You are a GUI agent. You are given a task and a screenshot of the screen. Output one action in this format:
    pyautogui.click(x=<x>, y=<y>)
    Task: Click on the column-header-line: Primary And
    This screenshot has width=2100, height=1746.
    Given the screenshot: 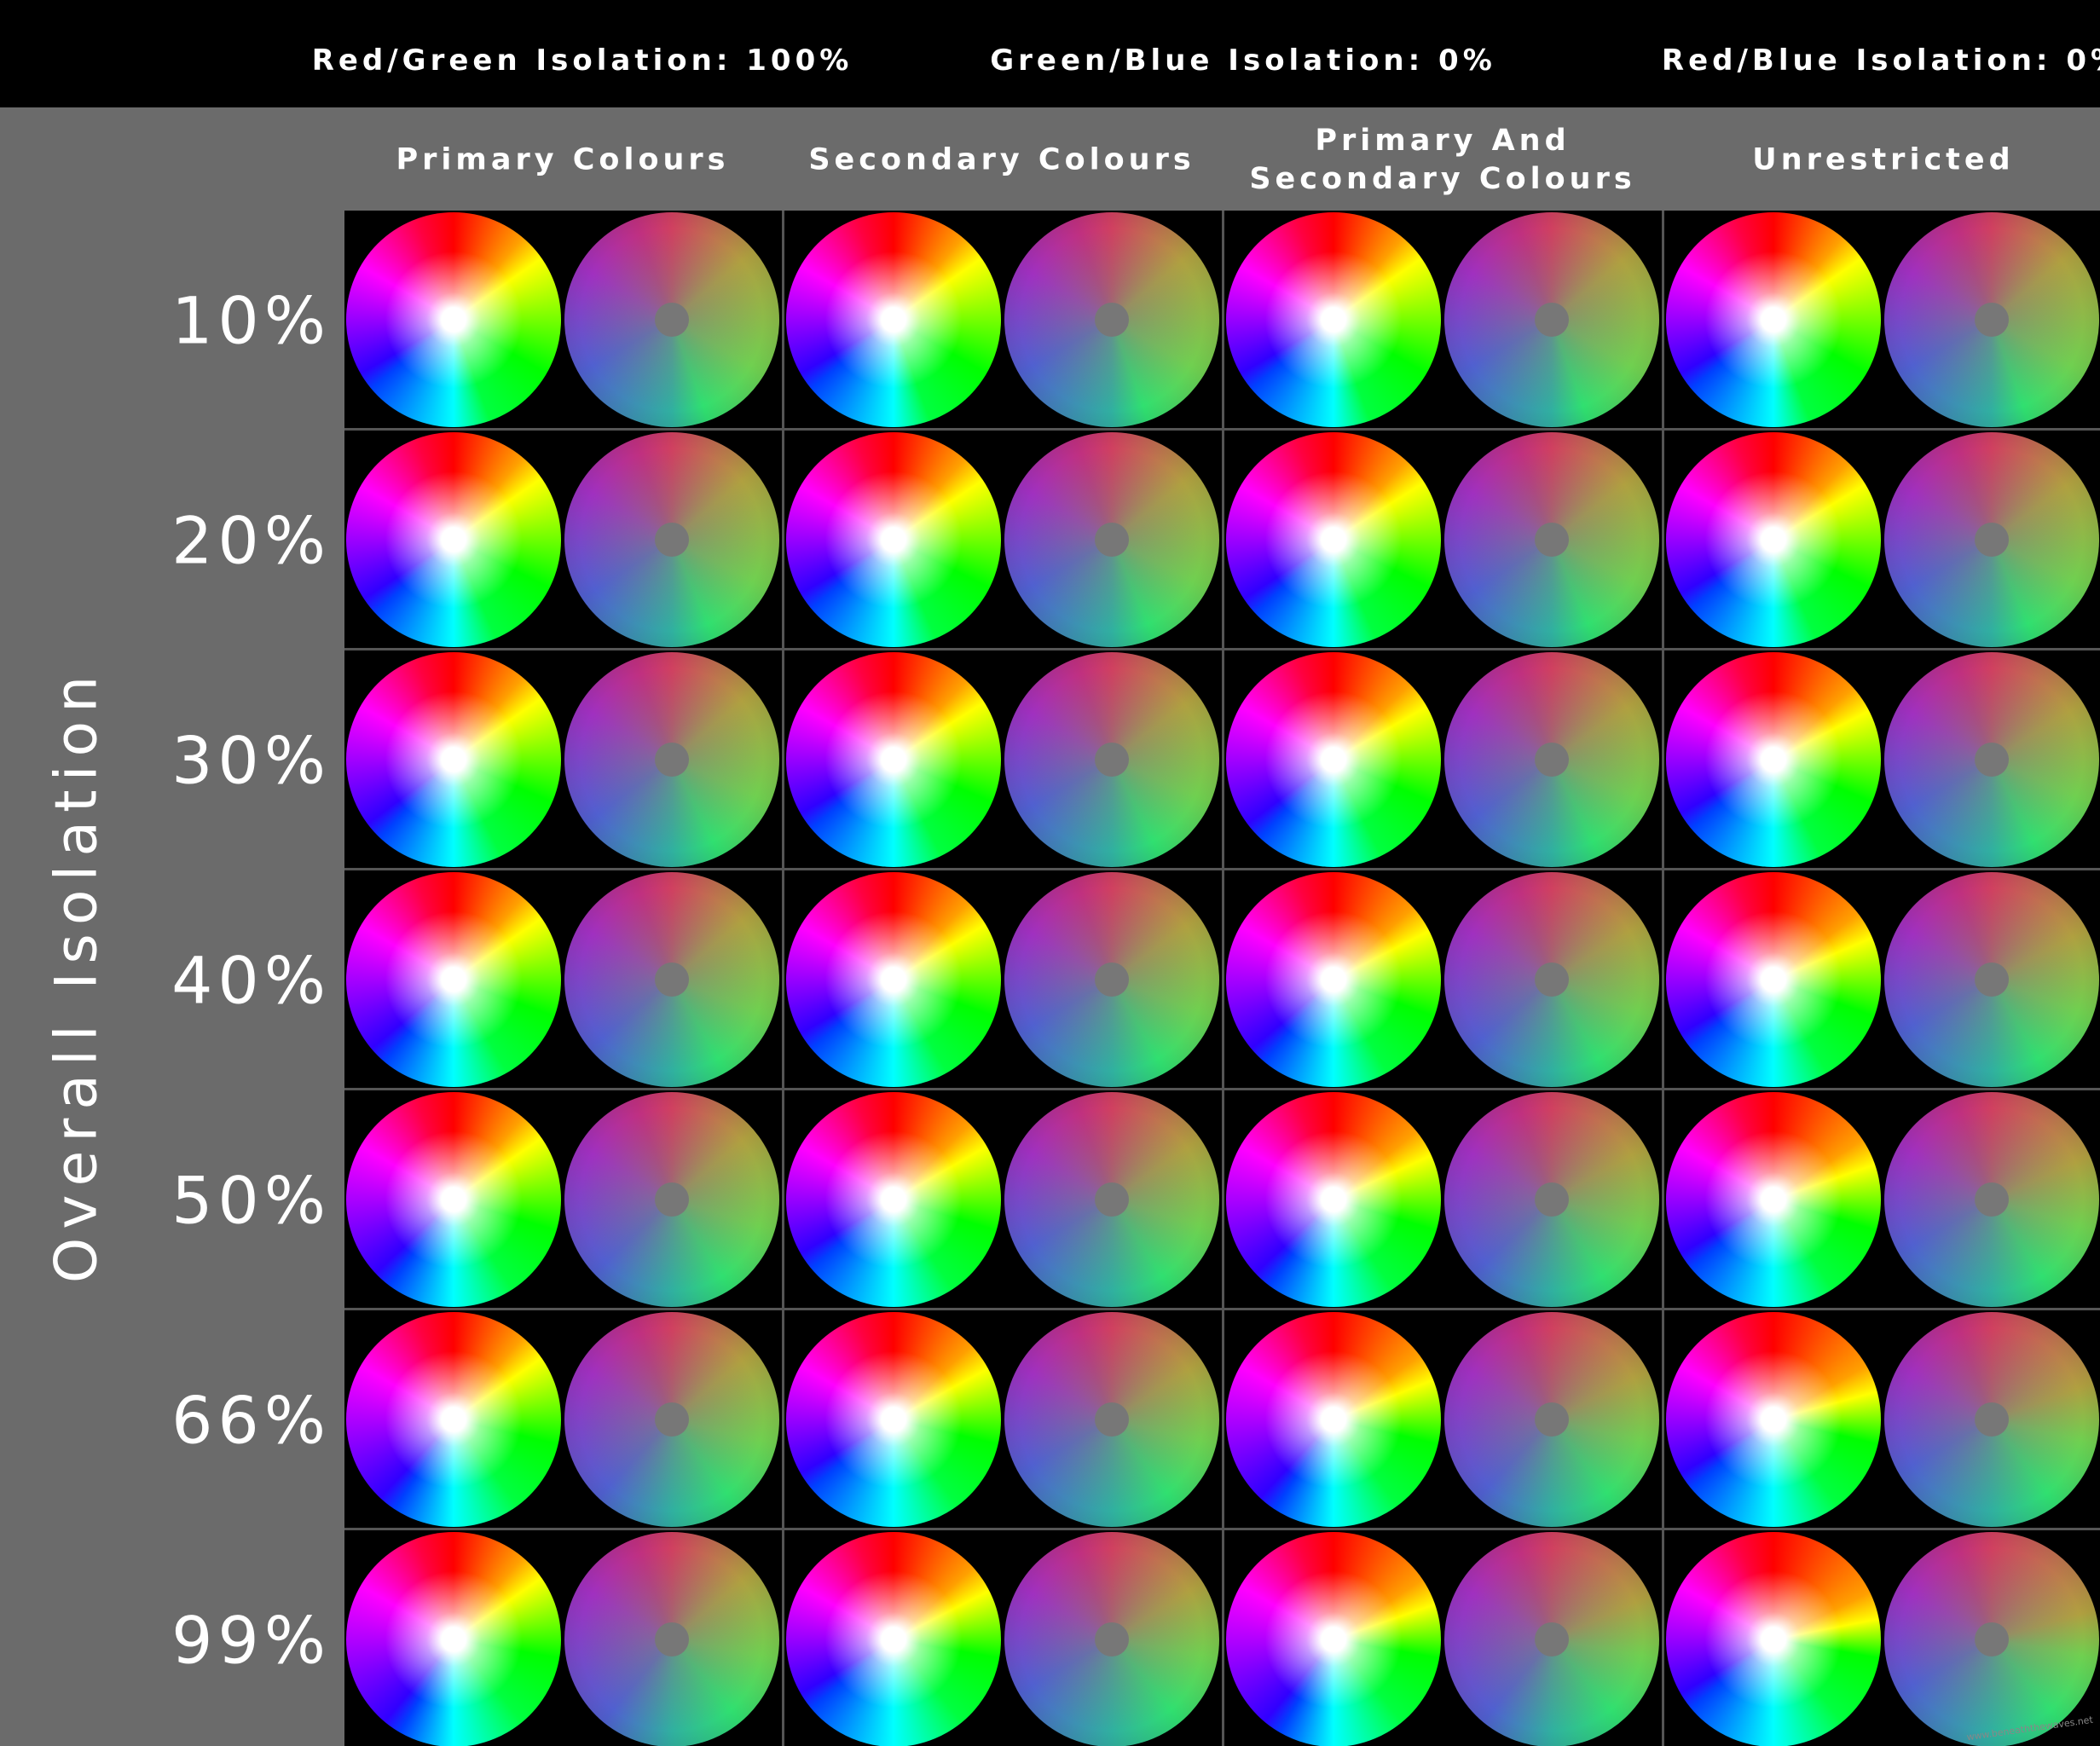 What is the action you would take?
    pyautogui.click(x=1443, y=141)
    